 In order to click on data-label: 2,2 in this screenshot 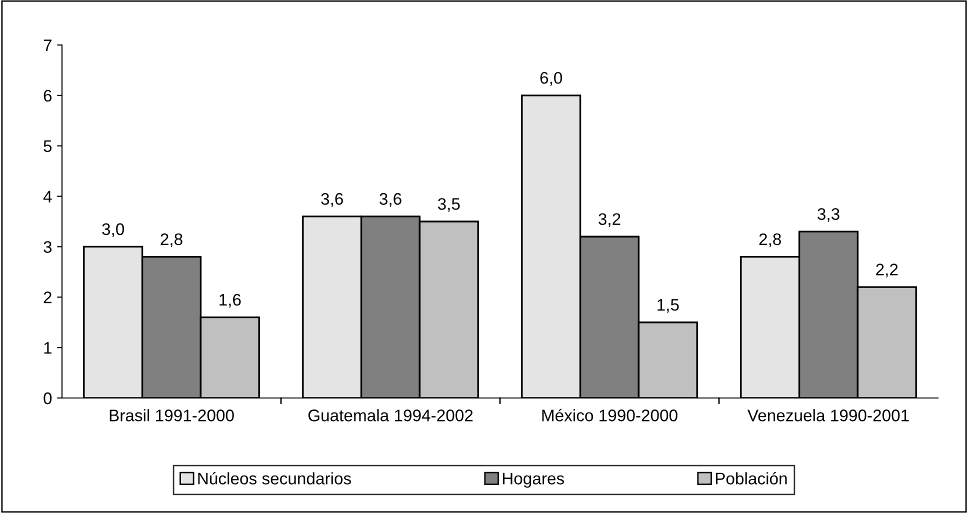, I will do `click(887, 271)`.